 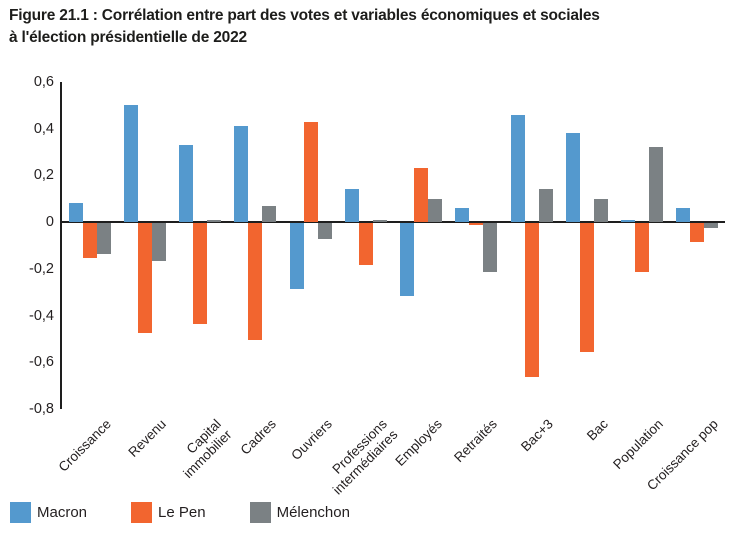 I want to click on legend-item-lepen: Le Pen, so click(x=168, y=512).